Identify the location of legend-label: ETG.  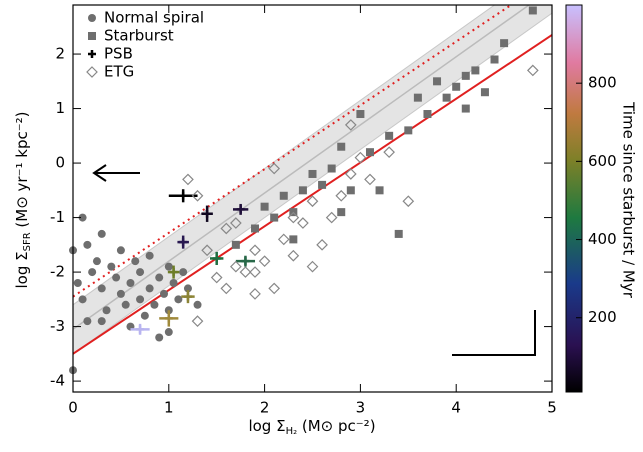
(119, 72).